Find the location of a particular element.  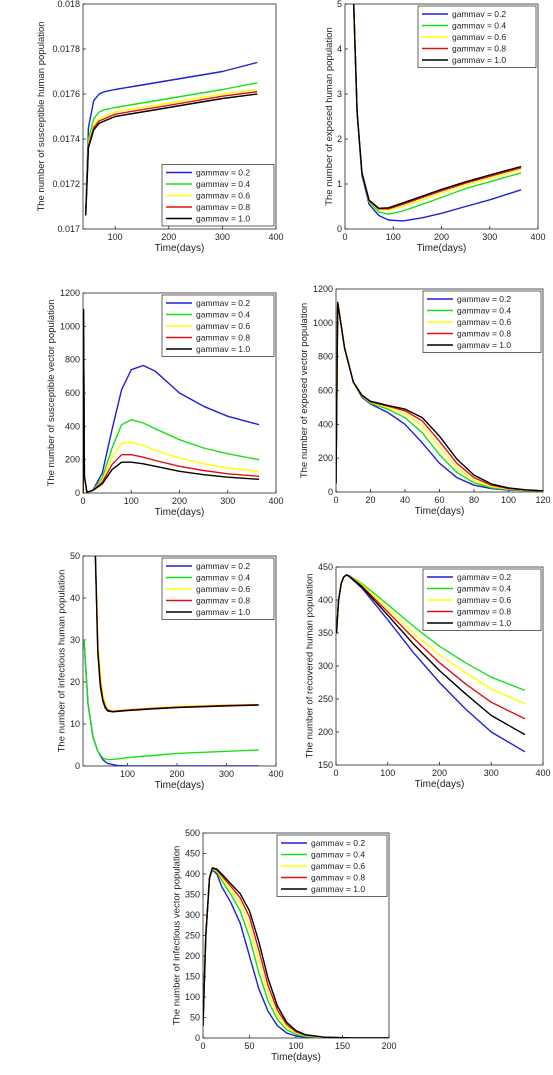

y-tick-label: 250 is located at coordinates (192, 936).